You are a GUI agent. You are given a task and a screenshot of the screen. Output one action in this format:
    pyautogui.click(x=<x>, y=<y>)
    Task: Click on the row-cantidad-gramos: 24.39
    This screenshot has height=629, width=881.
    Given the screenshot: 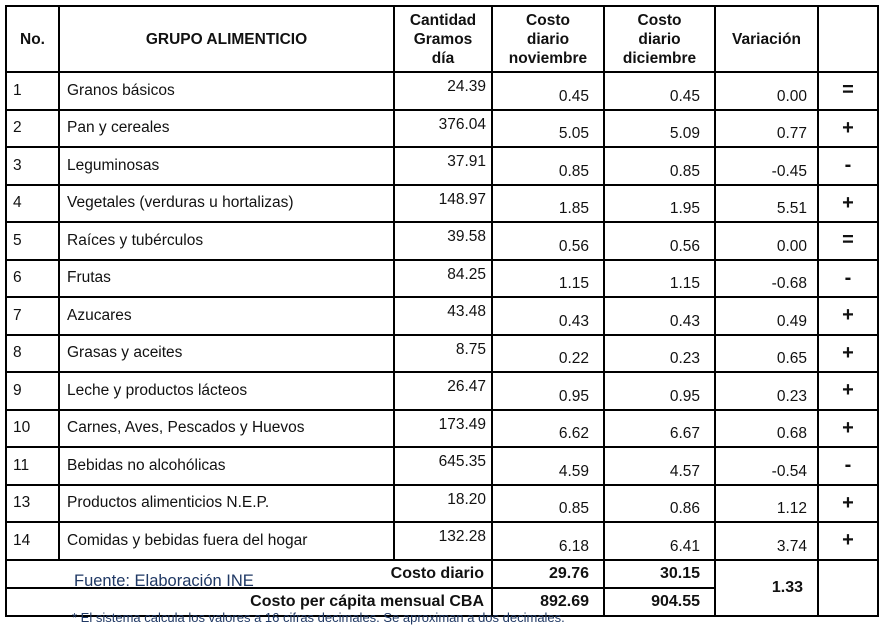 What is the action you would take?
    pyautogui.click(x=443, y=91)
    